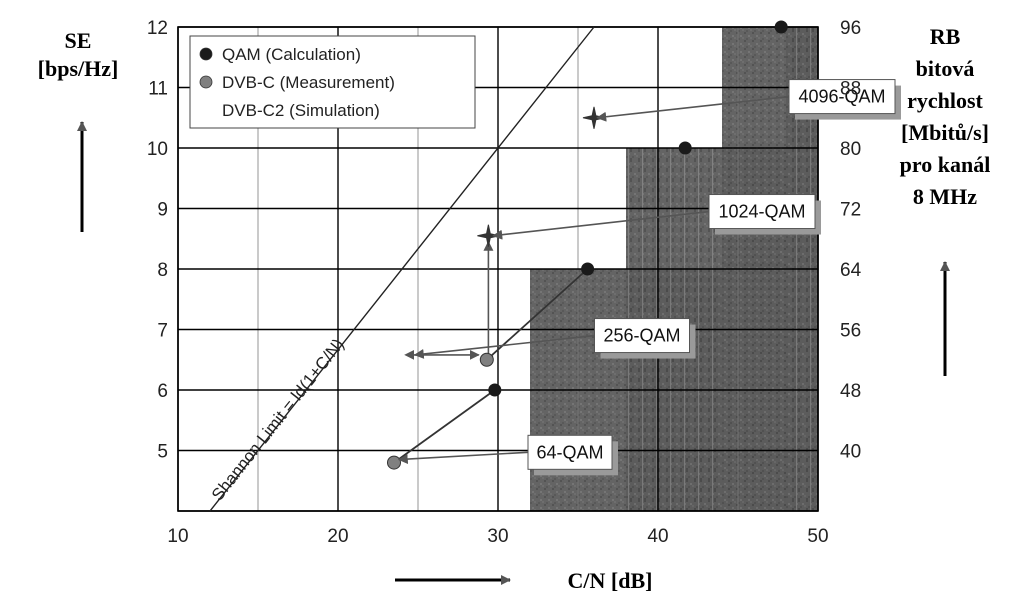 The height and width of the screenshot is (599, 1016). Describe the element at coordinates (610, 580) in the screenshot. I see `x-axis-label: C/N [dB]` at that location.